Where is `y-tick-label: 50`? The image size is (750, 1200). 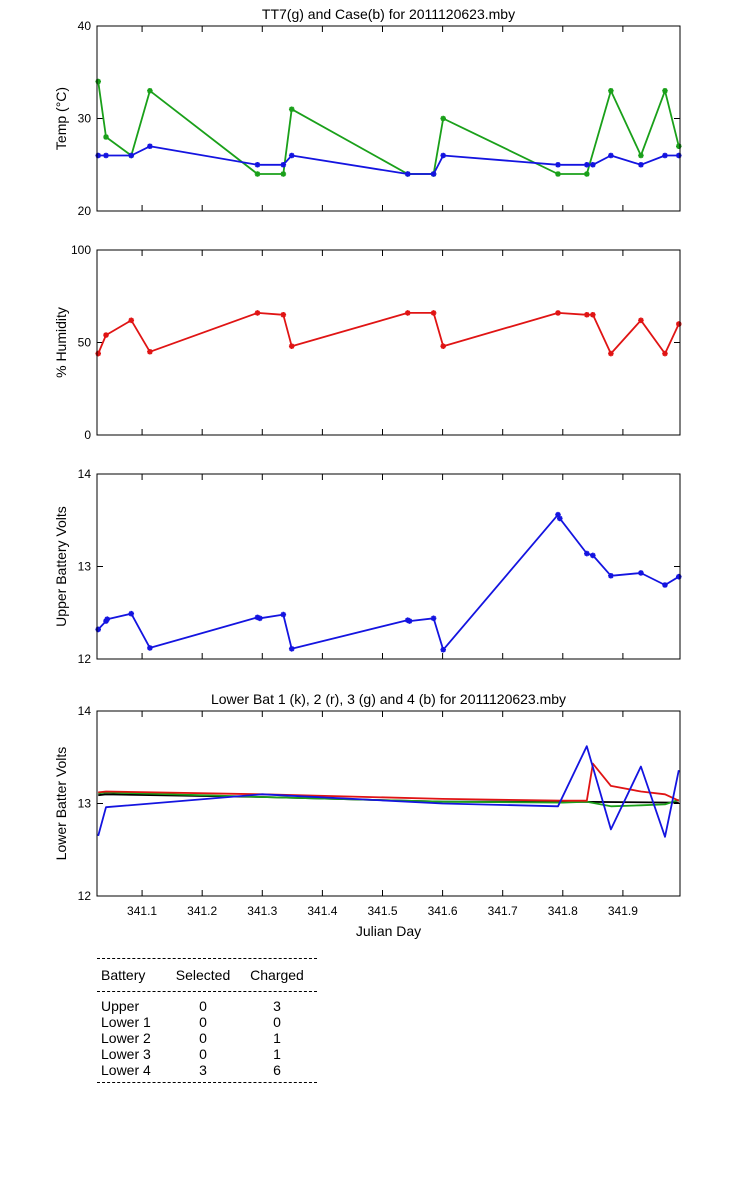 y-tick-label: 50 is located at coordinates (85, 343).